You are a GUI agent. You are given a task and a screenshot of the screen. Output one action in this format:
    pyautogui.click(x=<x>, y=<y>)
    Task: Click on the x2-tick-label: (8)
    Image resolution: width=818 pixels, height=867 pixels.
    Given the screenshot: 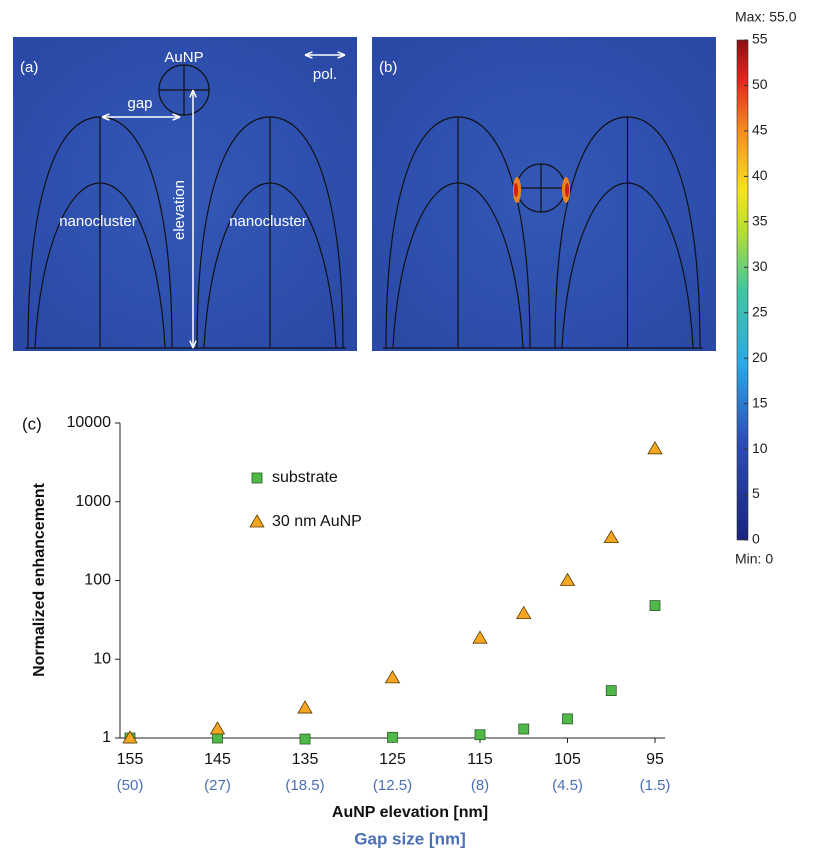 What is the action you would take?
    pyautogui.click(x=480, y=785)
    